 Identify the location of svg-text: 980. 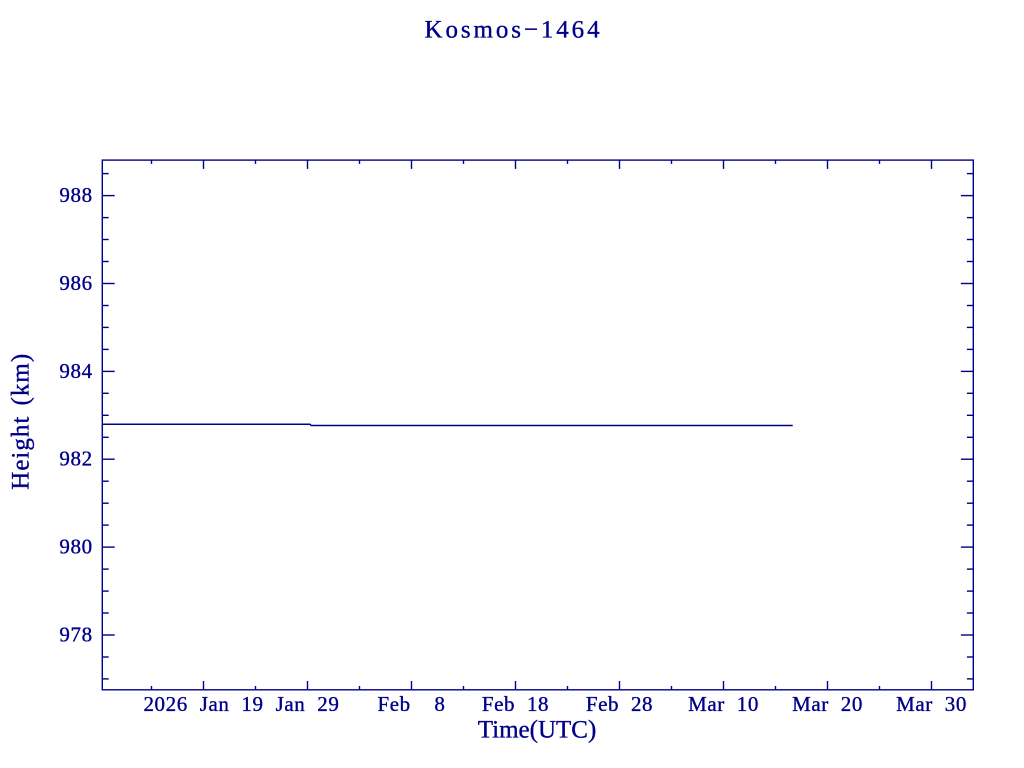
(75, 547).